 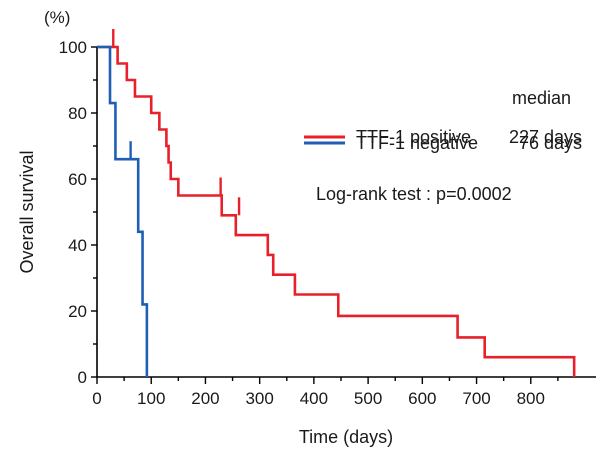 I want to click on y-tick-label-100: 100, so click(x=73, y=47).